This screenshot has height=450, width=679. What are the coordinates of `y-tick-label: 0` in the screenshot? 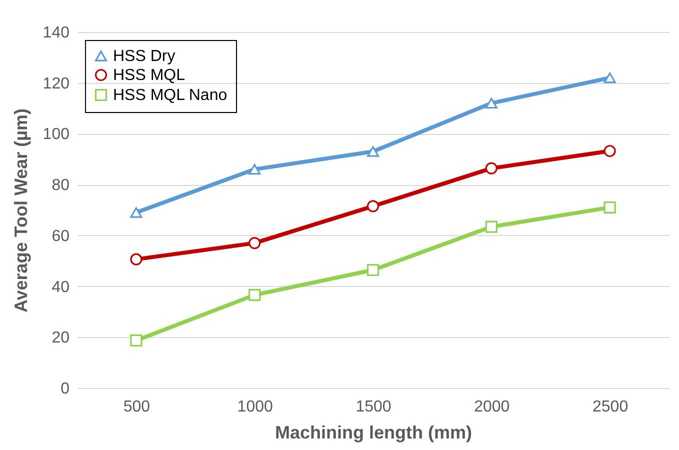 It's located at (65, 389).